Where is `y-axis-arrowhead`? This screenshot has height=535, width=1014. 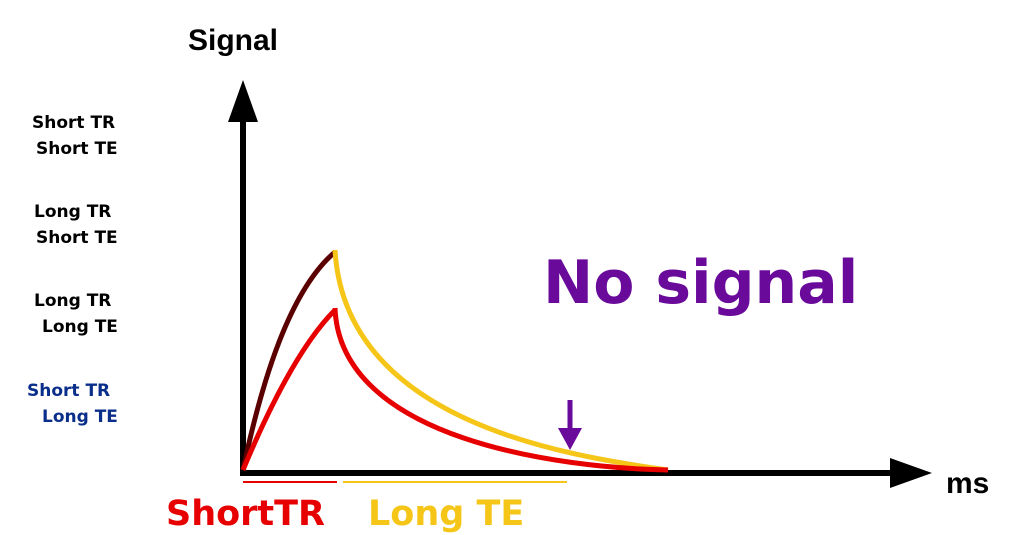 y-axis-arrowhead is located at coordinates (243, 101).